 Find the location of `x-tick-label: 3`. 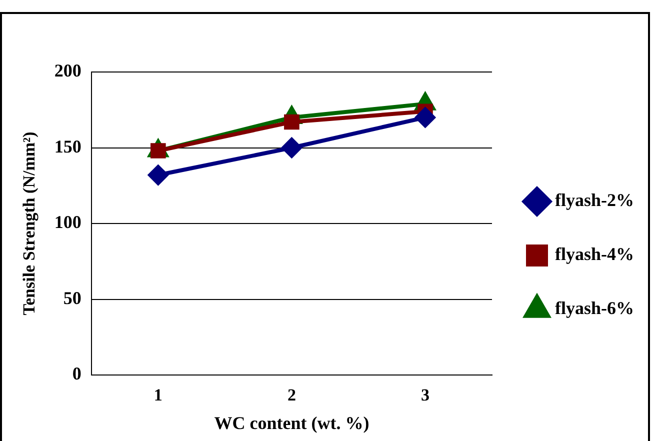

x-tick-label: 3 is located at coordinates (425, 395).